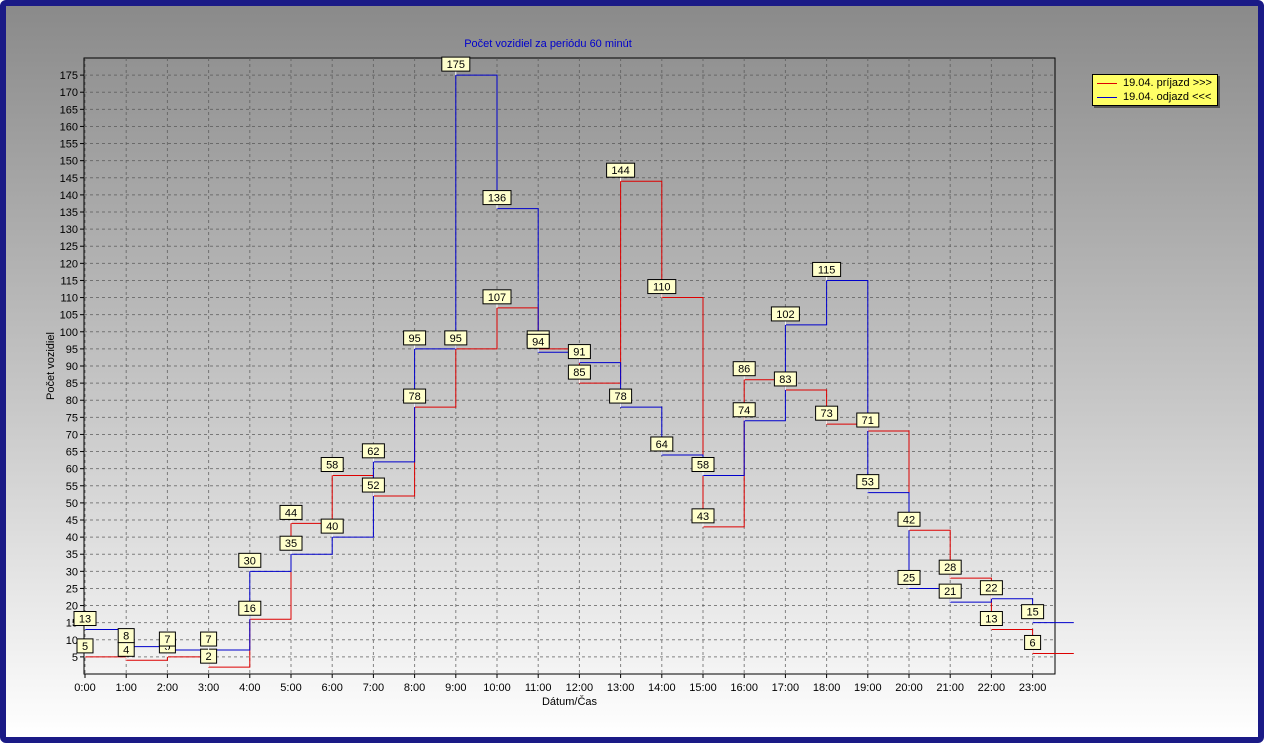  I want to click on x-tick-label: 22:00, so click(992, 688).